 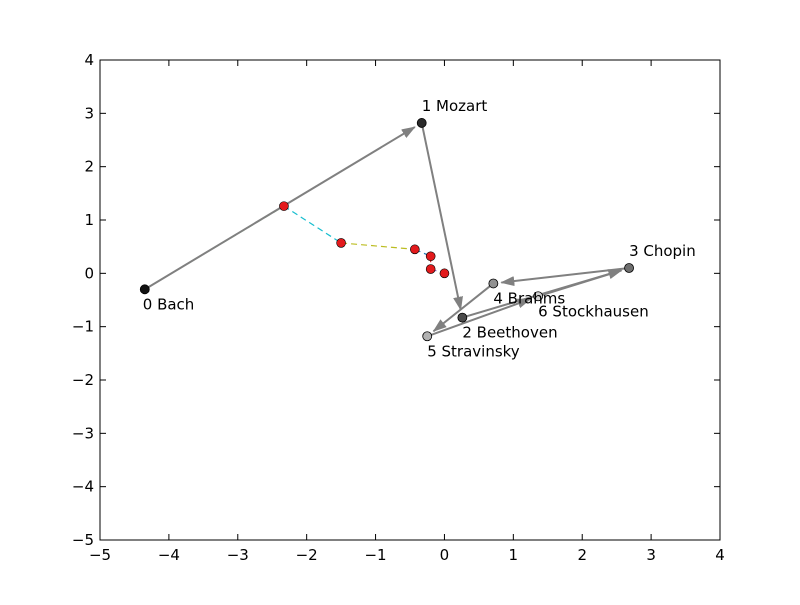 I want to click on x-tick-label-3: −2, so click(x=307, y=555).